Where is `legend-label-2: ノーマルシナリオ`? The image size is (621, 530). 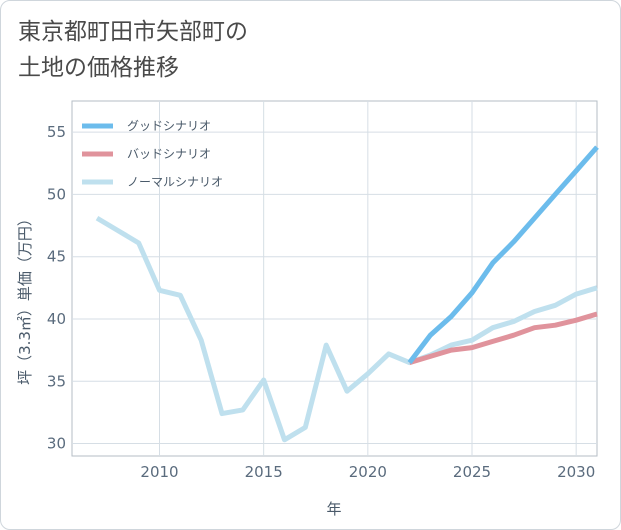 legend-label-2: ノーマルシナリオ is located at coordinates (175, 182).